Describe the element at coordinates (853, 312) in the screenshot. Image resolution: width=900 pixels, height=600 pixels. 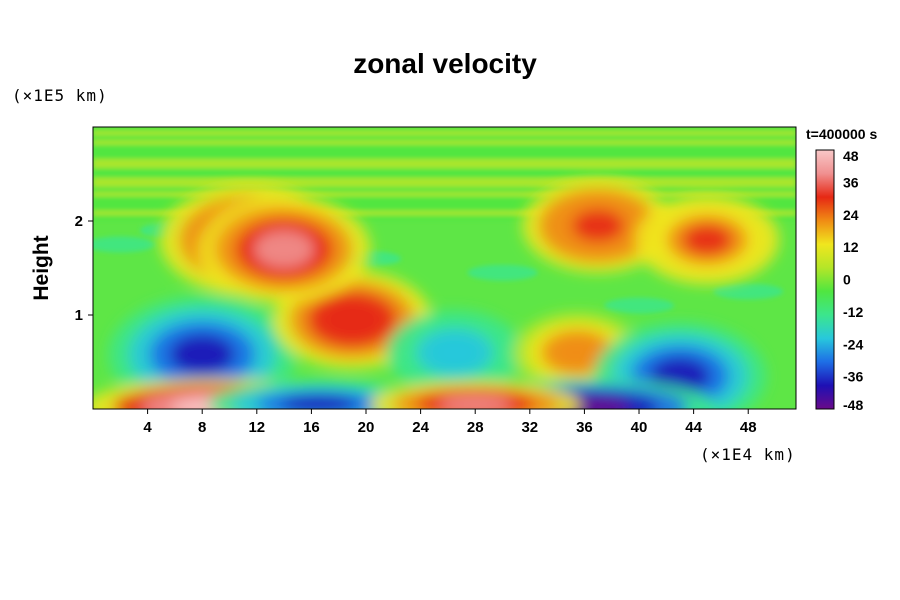
I see `colorbar-tick-label: -12` at that location.